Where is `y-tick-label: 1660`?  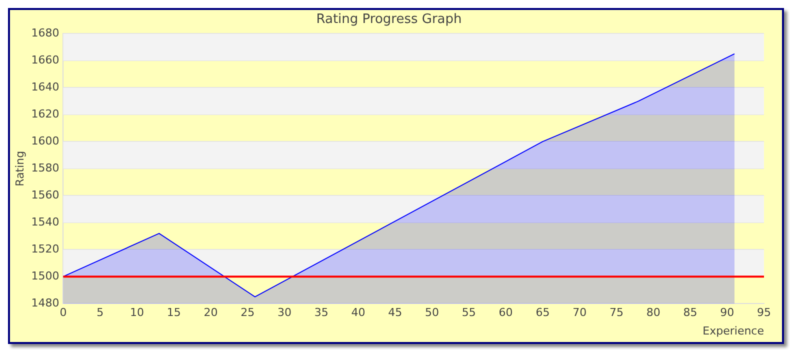 y-tick-label: 1660 is located at coordinates (45, 59).